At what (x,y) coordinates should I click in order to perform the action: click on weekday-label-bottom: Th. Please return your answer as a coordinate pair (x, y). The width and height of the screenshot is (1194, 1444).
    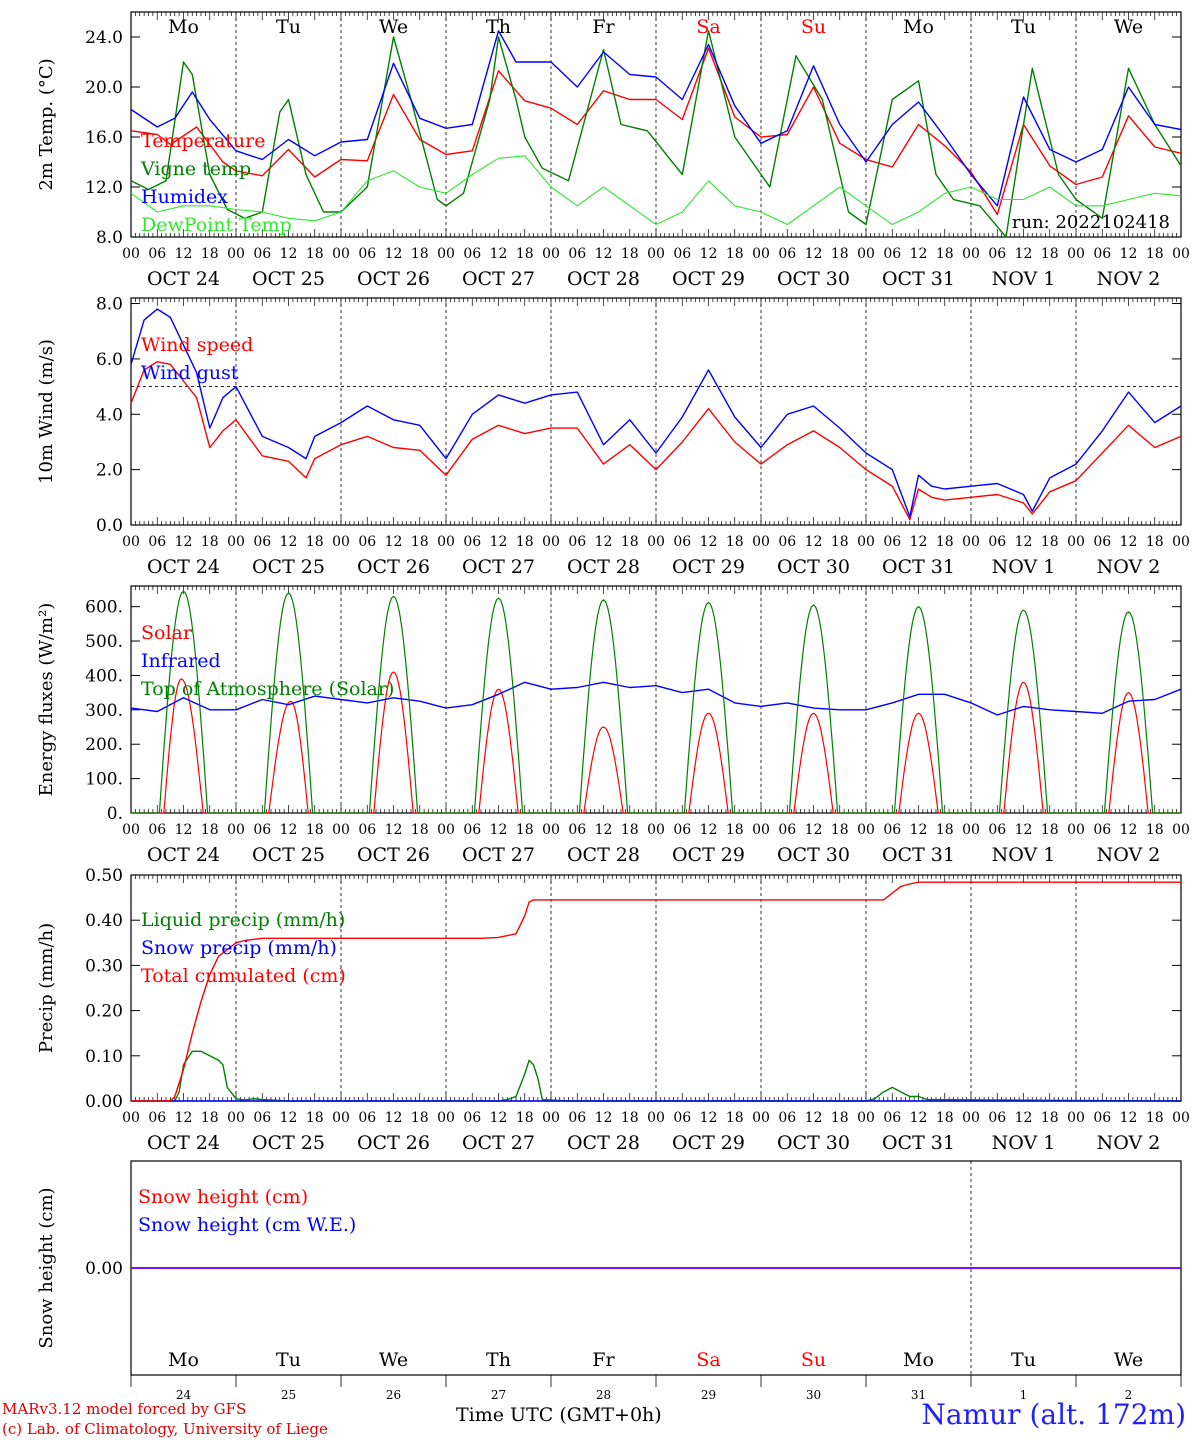
    Looking at the image, I should click on (498, 1360).